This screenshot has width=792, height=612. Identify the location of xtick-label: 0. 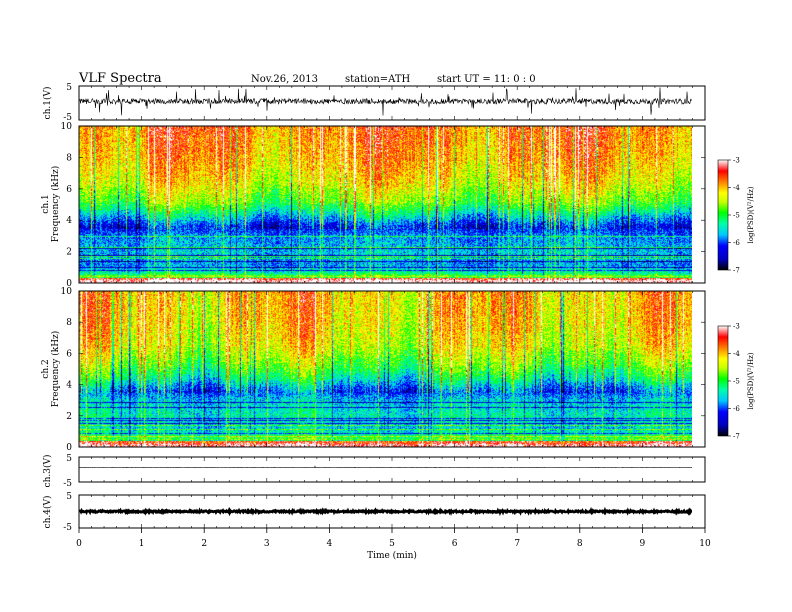
(79, 544).